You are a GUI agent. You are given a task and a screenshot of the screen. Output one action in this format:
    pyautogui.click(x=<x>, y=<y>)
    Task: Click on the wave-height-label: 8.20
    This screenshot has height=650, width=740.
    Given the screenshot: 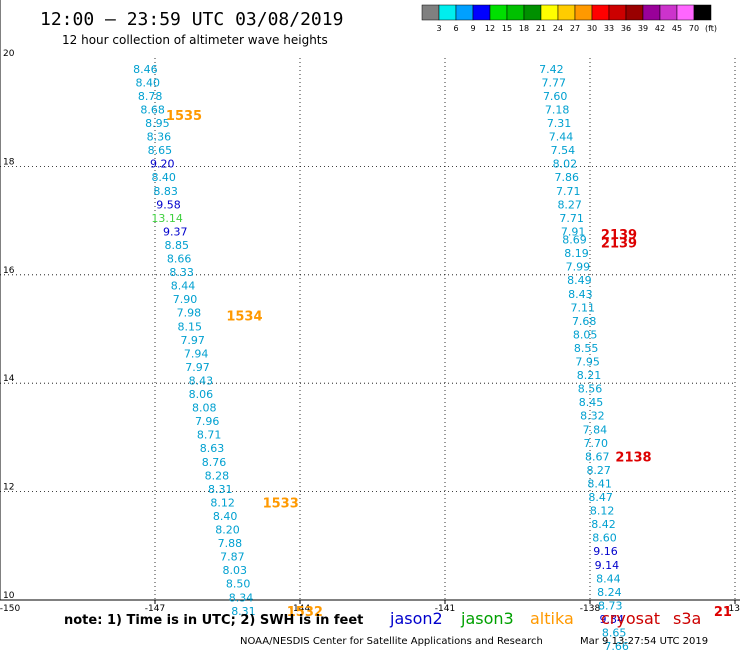 What is the action you would take?
    pyautogui.click(x=227, y=530)
    